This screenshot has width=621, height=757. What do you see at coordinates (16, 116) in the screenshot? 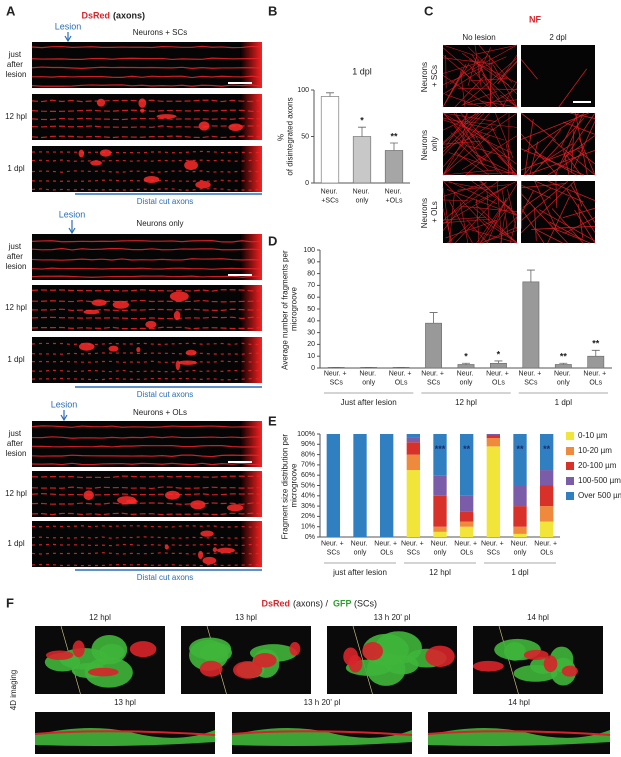
I see `row-label: 12 hpl` at bounding box center [16, 116].